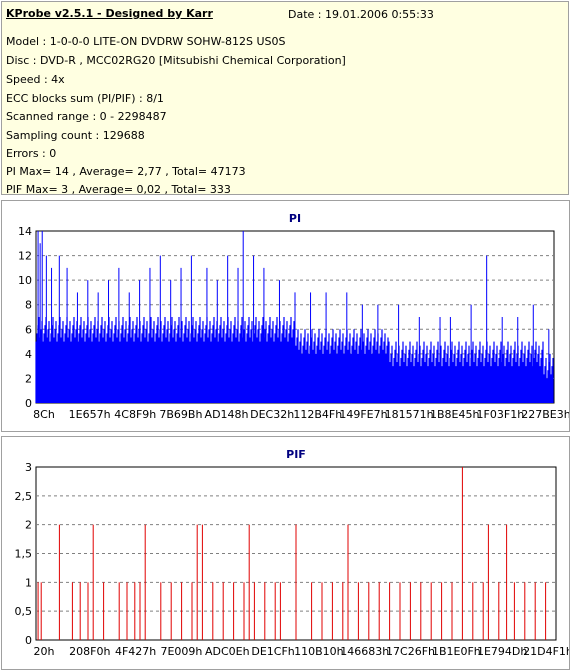  I want to click on info-pif-stats: PIF Max= 3 , Average= 0,02 , Total= 333, so click(118, 189).